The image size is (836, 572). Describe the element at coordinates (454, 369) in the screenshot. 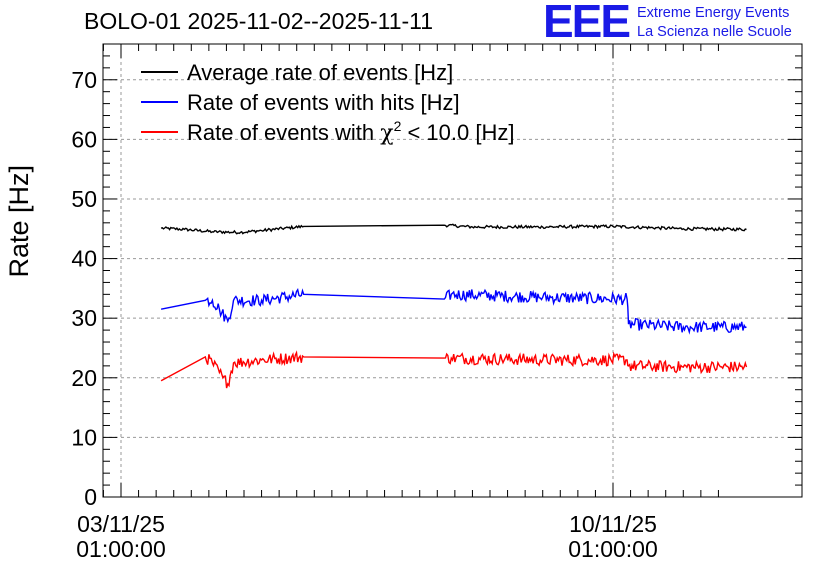

I see `series-line-chi2` at that location.